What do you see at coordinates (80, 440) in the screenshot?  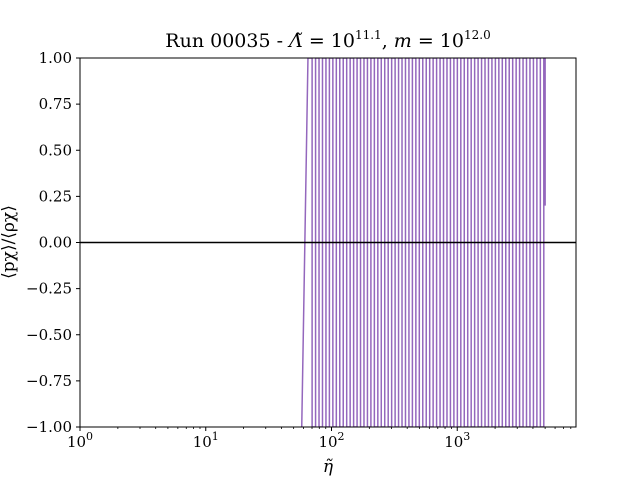 I see `x-tick-label: 10⁰` at bounding box center [80, 440].